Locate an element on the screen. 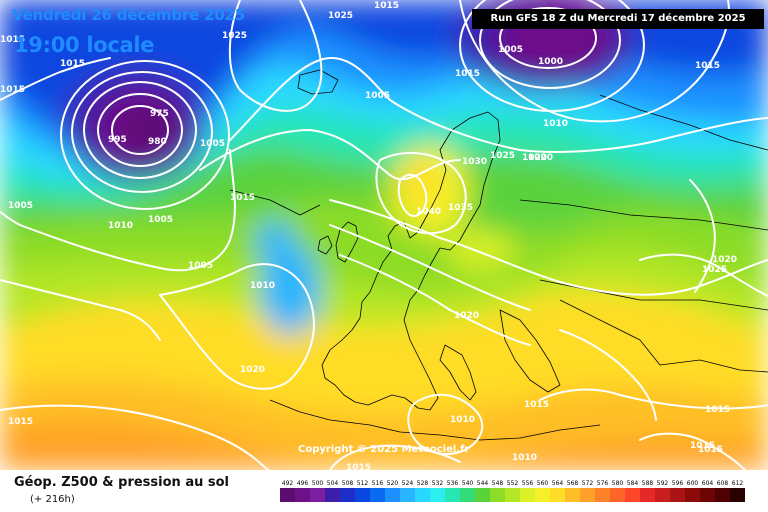 This screenshot has height=512, width=768. scale-label: 520 is located at coordinates (393, 483).